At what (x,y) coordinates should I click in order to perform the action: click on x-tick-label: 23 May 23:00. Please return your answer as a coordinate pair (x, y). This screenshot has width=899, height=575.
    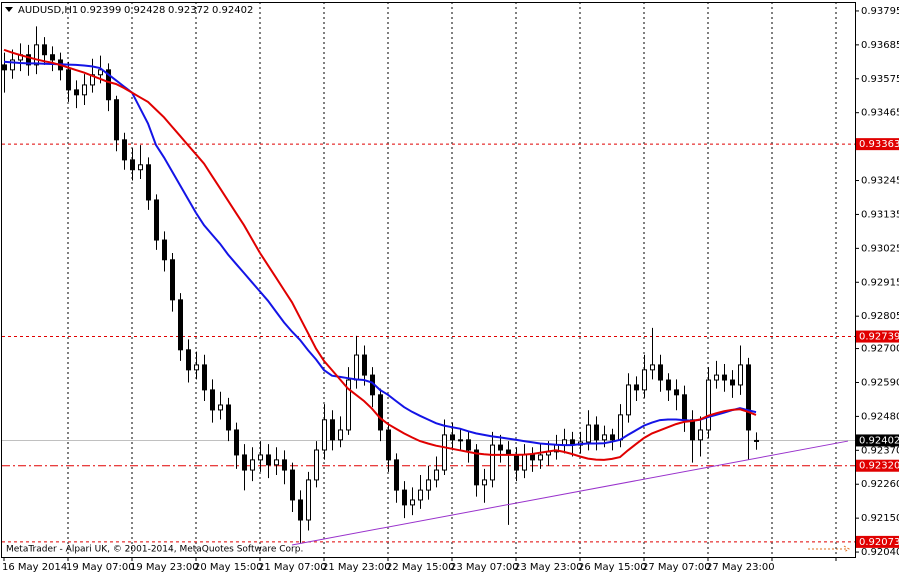
    Looking at the image, I should click on (548, 567).